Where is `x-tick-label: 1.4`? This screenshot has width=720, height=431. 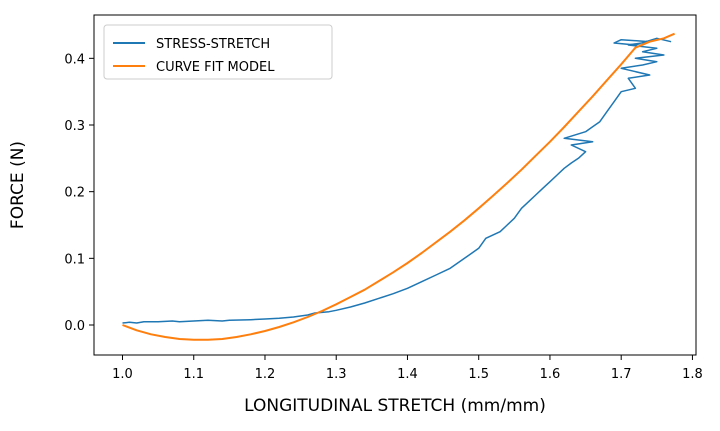 x-tick-label: 1.4 is located at coordinates (407, 374).